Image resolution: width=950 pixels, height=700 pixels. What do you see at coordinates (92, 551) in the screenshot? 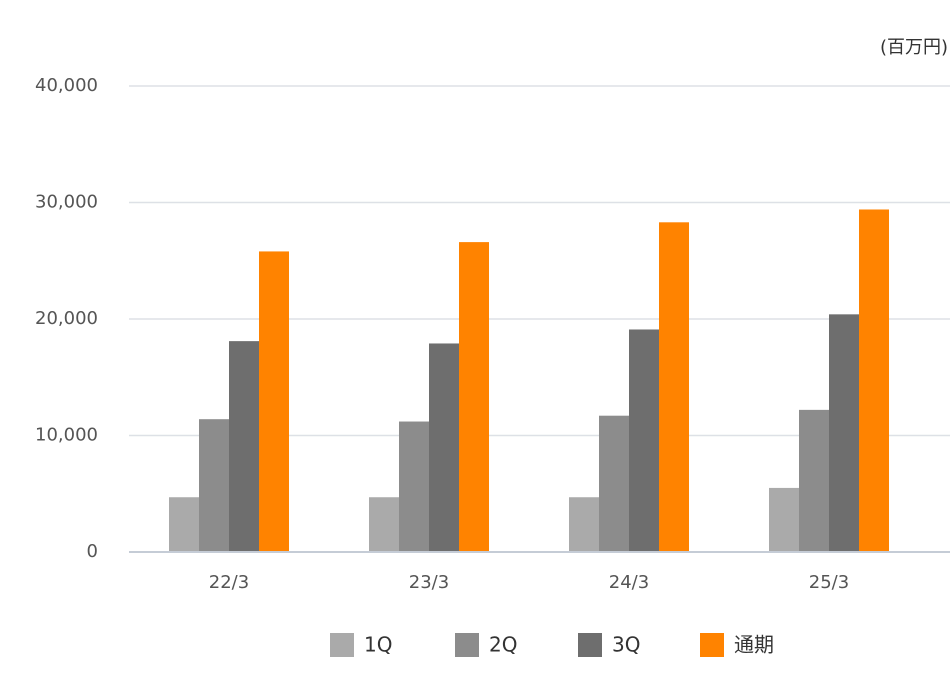
I see `y-tick-label: 0` at bounding box center [92, 551].